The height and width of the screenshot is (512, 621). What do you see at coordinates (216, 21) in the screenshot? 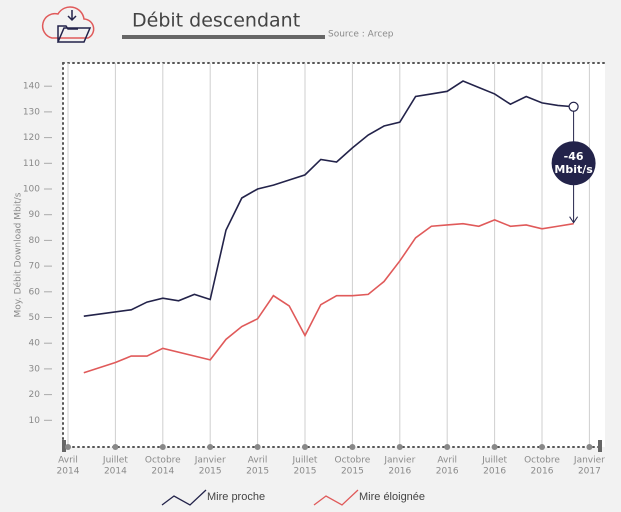
I see `chart-title: Débit descendant` at bounding box center [216, 21].